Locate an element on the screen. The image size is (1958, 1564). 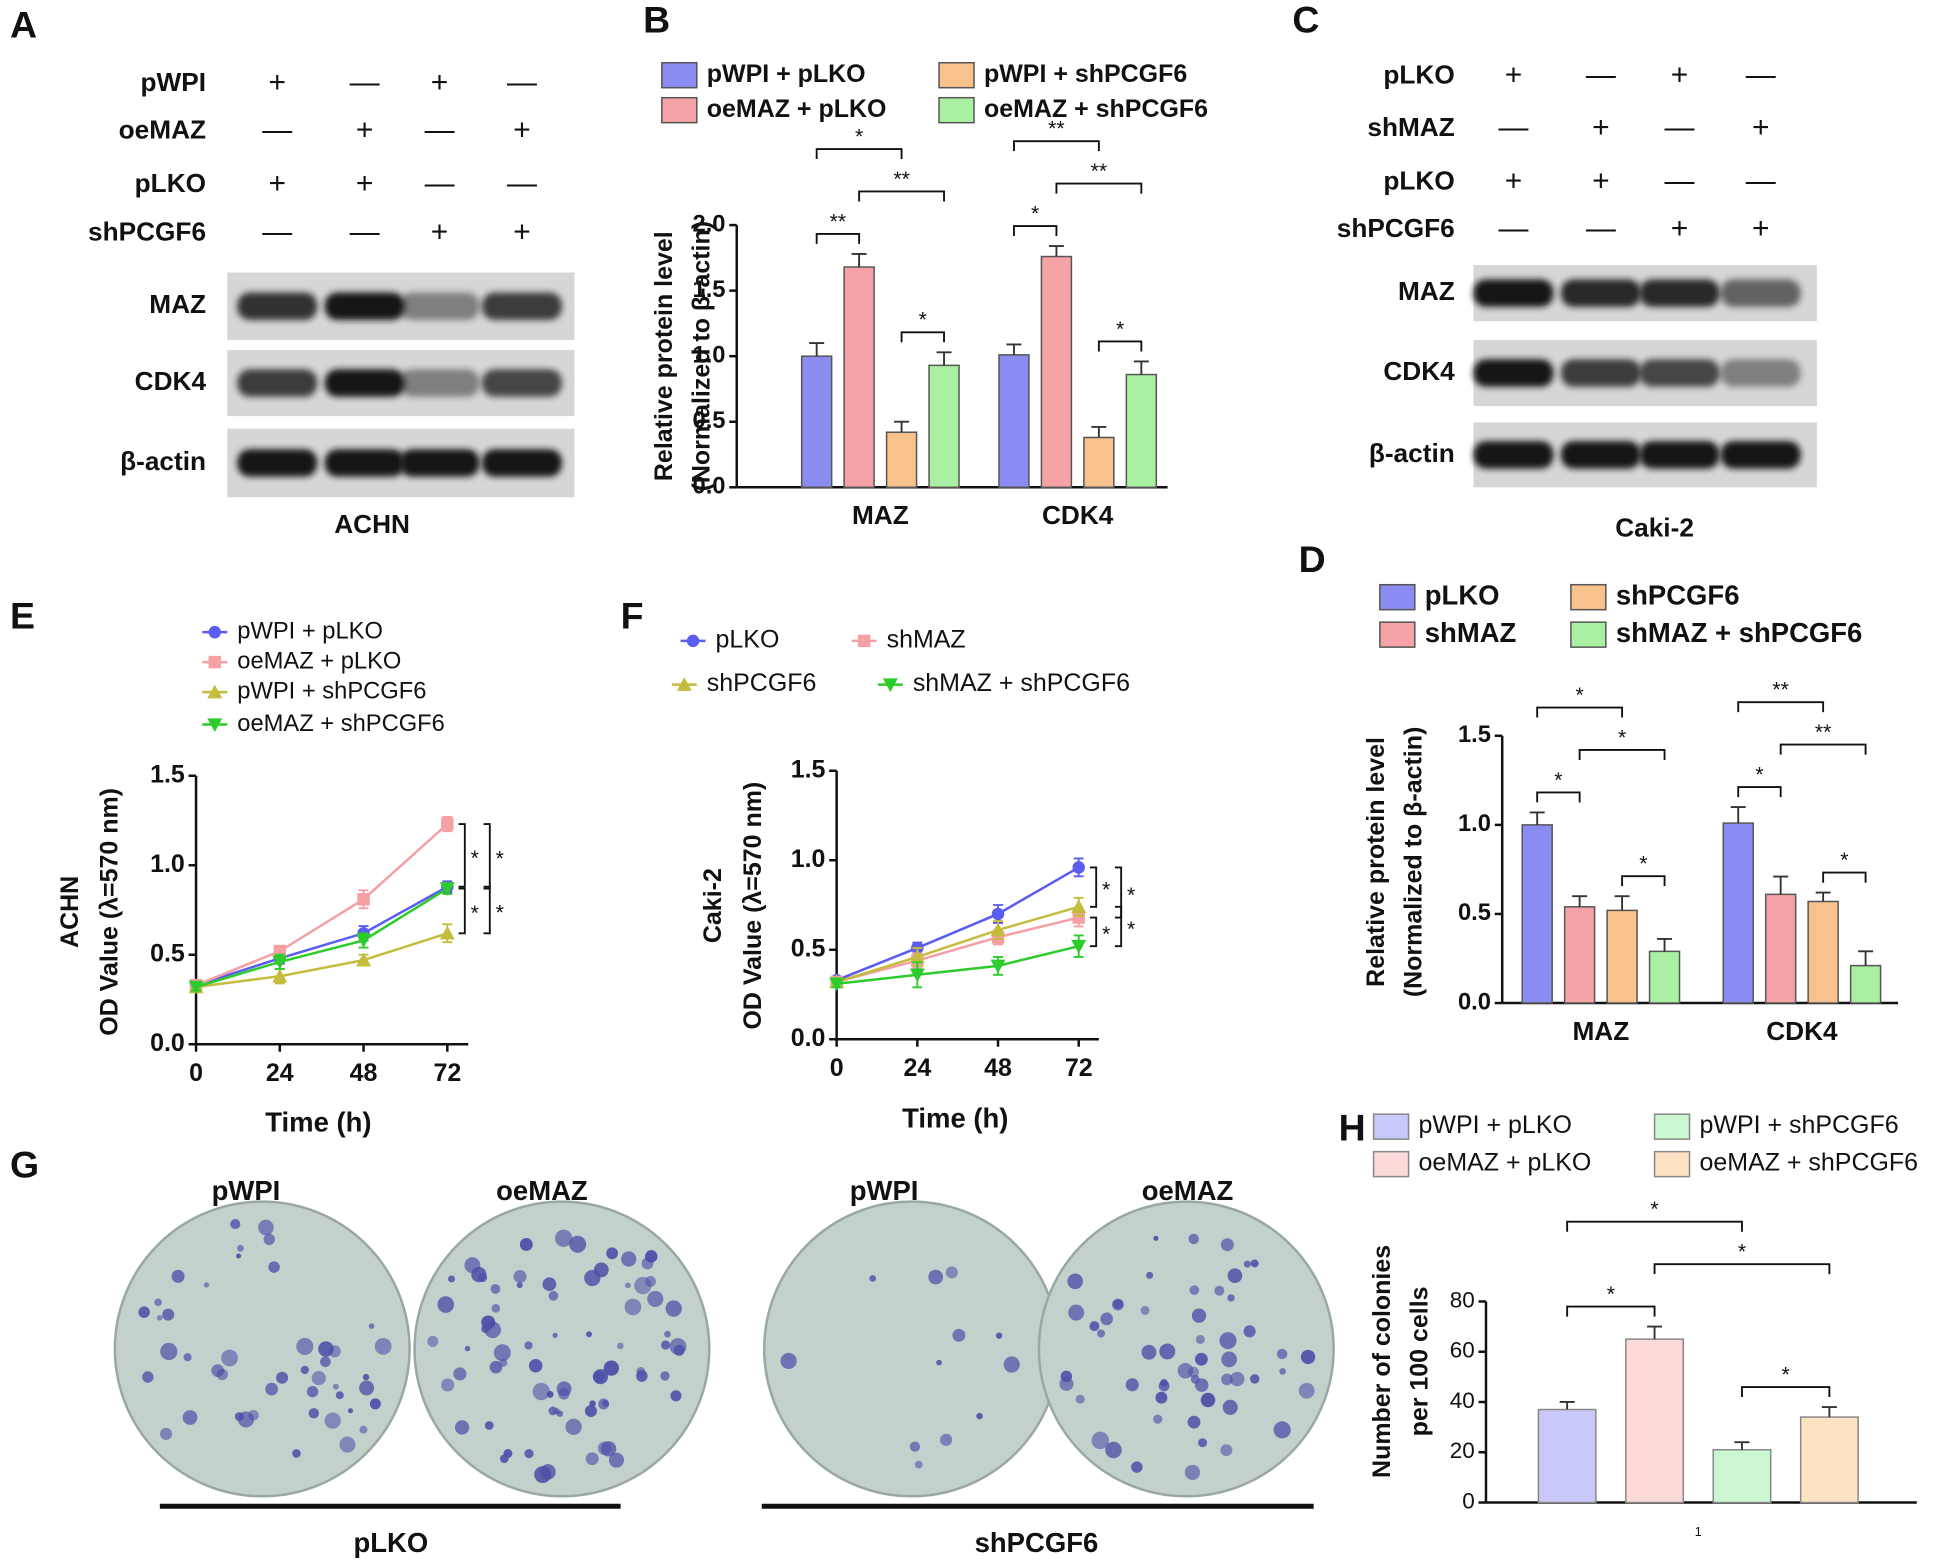
panel-letter: D is located at coordinates (1312, 559).